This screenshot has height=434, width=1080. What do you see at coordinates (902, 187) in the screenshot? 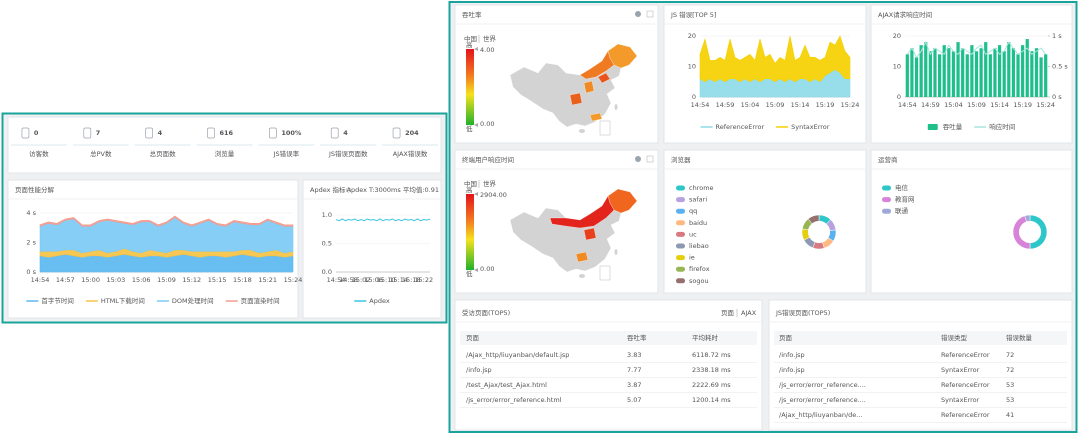
I see `legend-label: 电信` at bounding box center [902, 187].